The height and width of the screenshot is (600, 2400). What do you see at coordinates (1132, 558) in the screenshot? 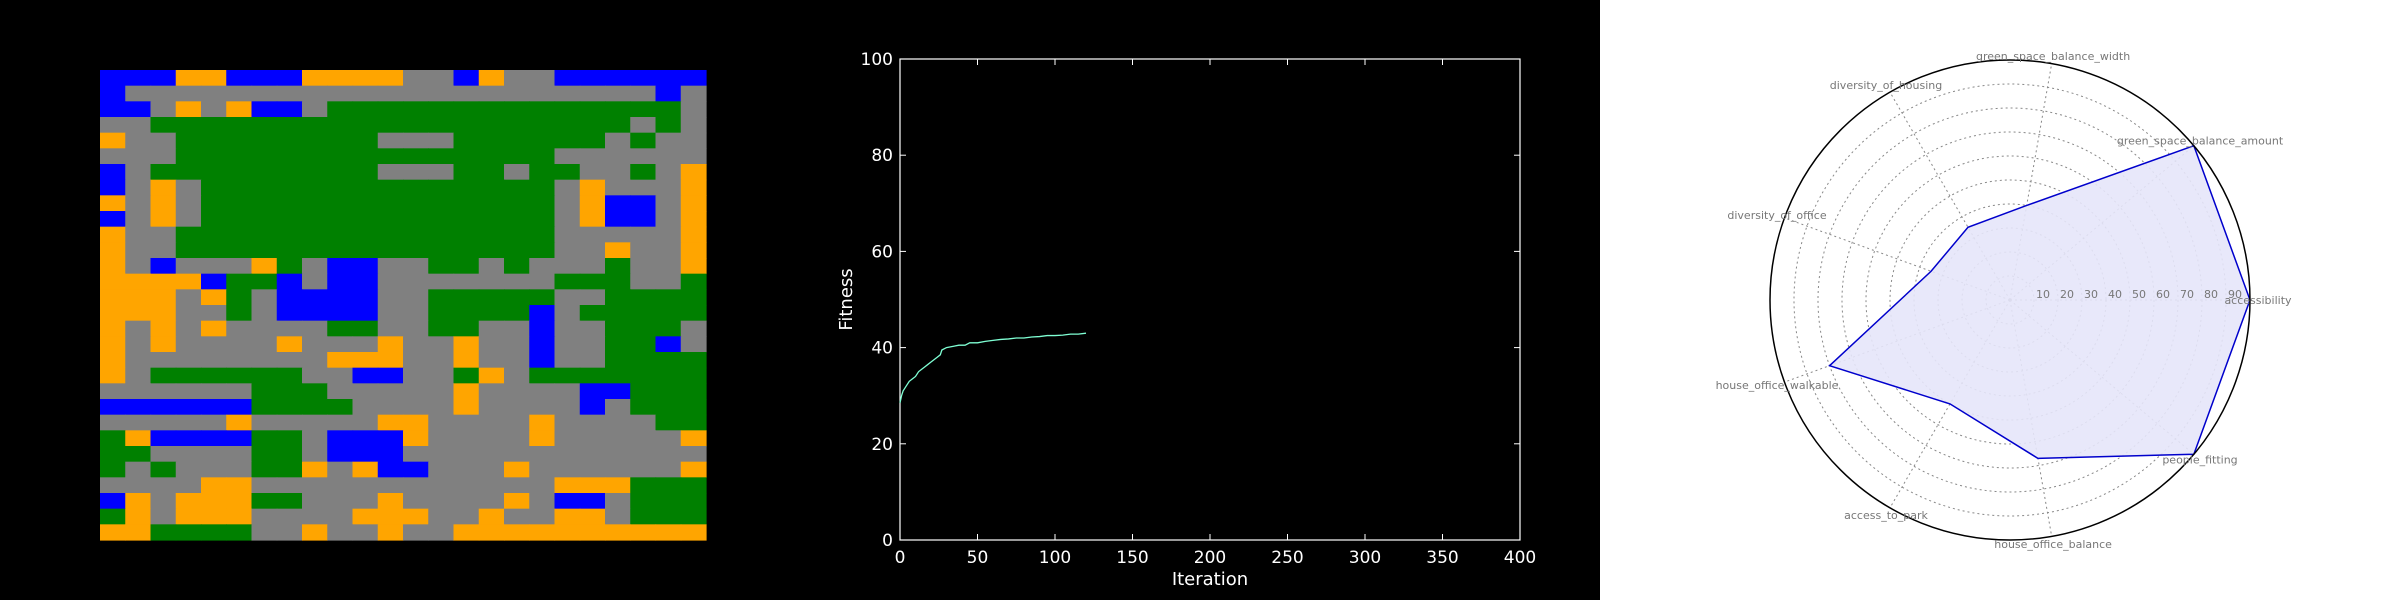
I see `x-tick-label: 150` at bounding box center [1132, 558].